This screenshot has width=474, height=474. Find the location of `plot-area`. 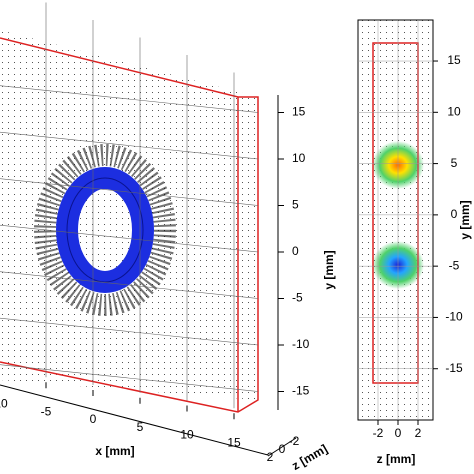

plot-area is located at coordinates (395, 220).